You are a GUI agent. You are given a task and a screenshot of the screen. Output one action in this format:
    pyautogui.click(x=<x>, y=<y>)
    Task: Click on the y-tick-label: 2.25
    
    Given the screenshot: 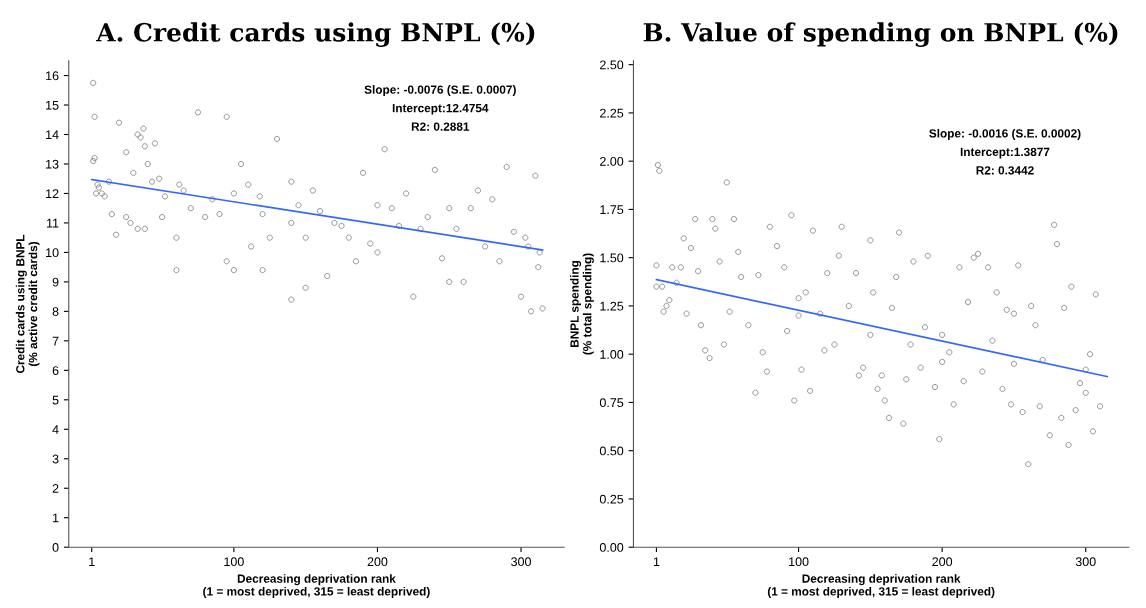 What is the action you would take?
    pyautogui.click(x=612, y=113)
    